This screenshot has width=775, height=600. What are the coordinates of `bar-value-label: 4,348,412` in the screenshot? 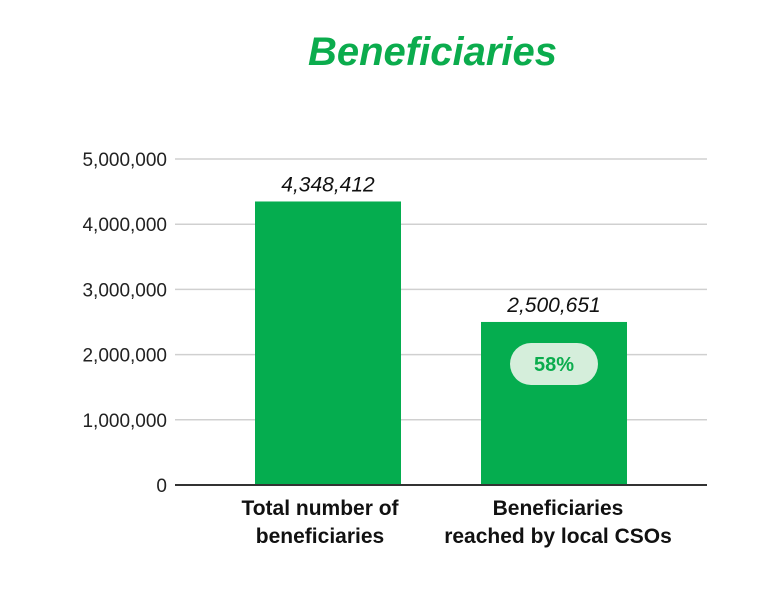 It's located at (328, 184).